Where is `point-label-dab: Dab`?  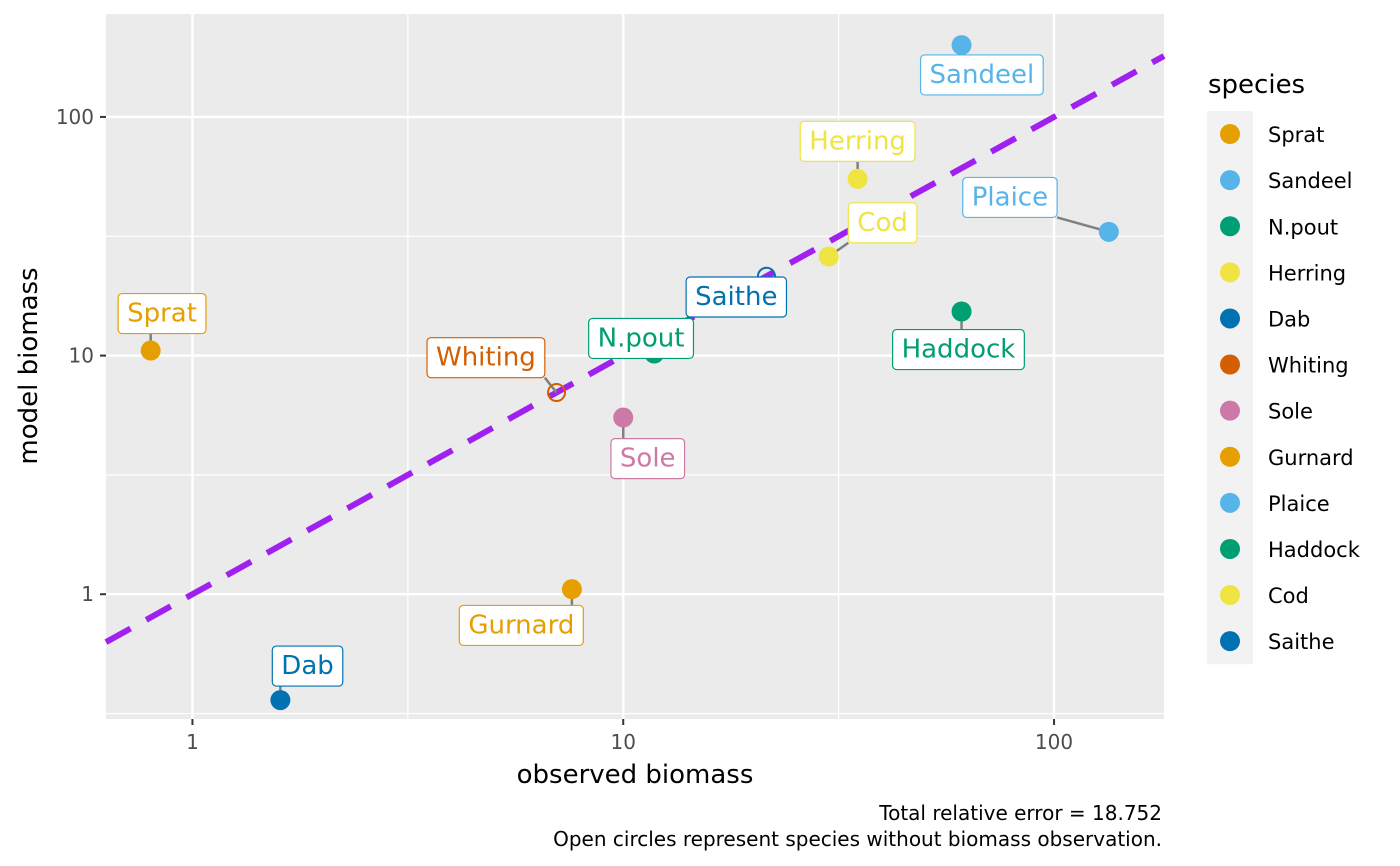
point-label-dab: Dab is located at coordinates (307, 666).